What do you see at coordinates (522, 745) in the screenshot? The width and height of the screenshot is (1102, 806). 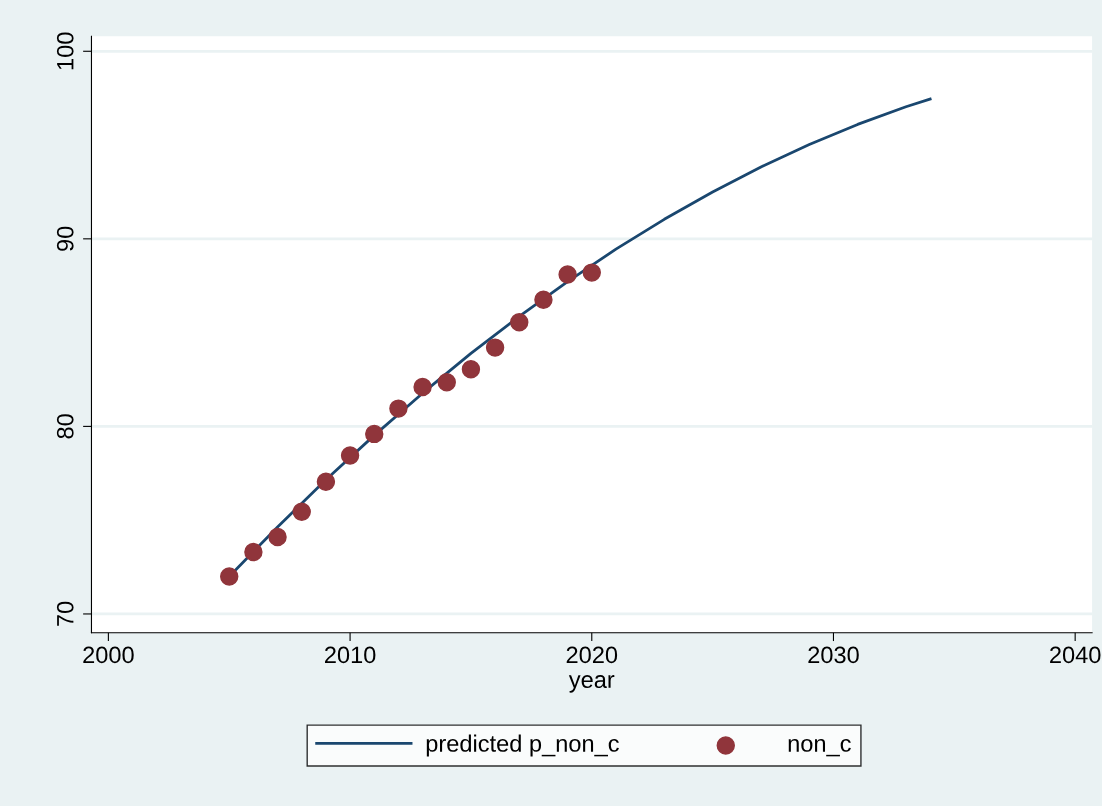 I see `legend-label: predicted p_non_c` at bounding box center [522, 745].